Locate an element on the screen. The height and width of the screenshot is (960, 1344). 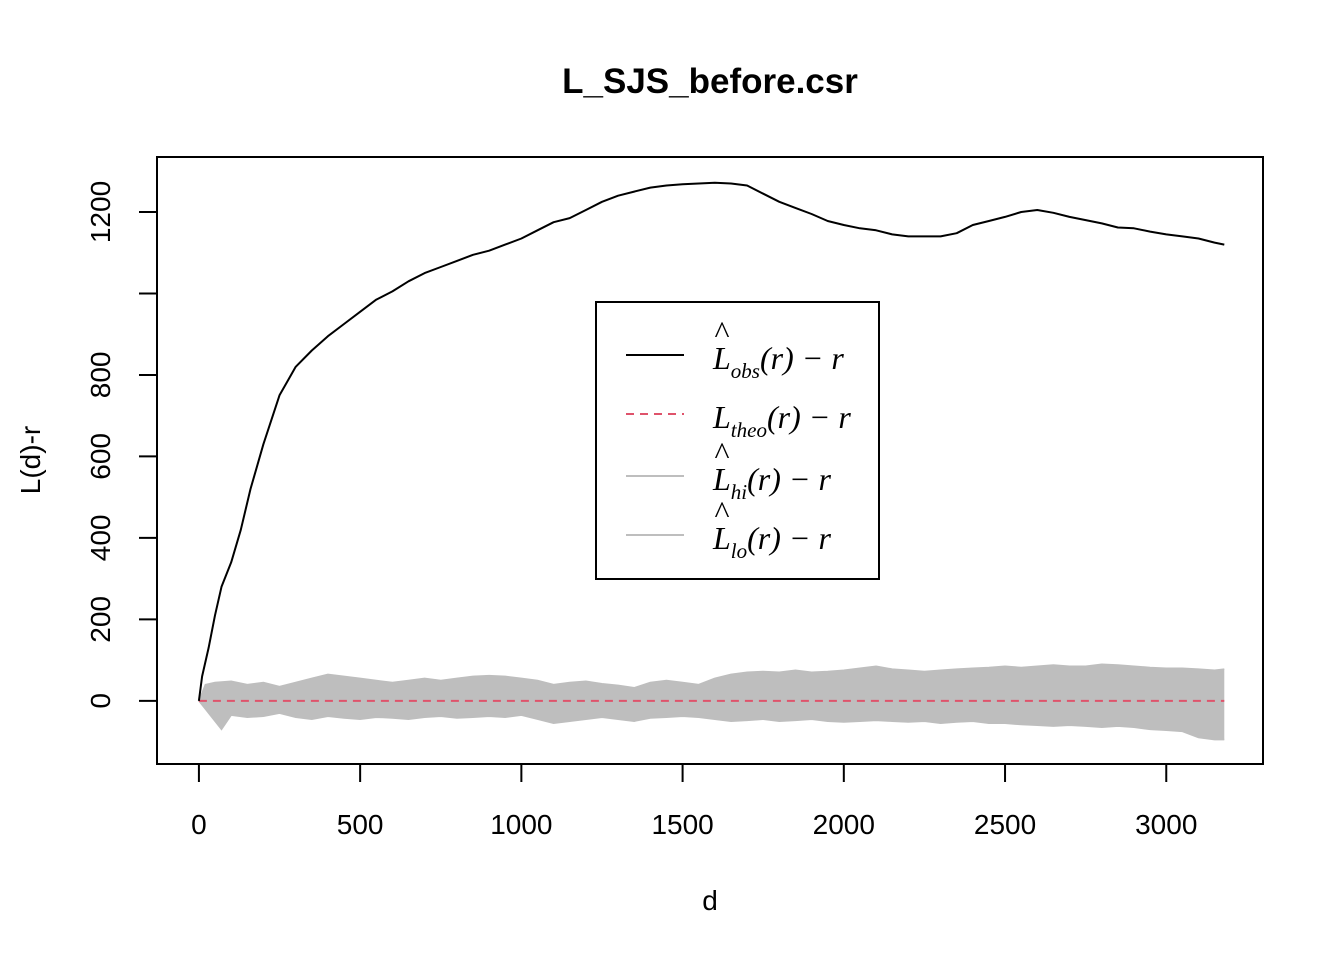
legend-label: Lobs(r) − r is located at coordinates (778, 361).